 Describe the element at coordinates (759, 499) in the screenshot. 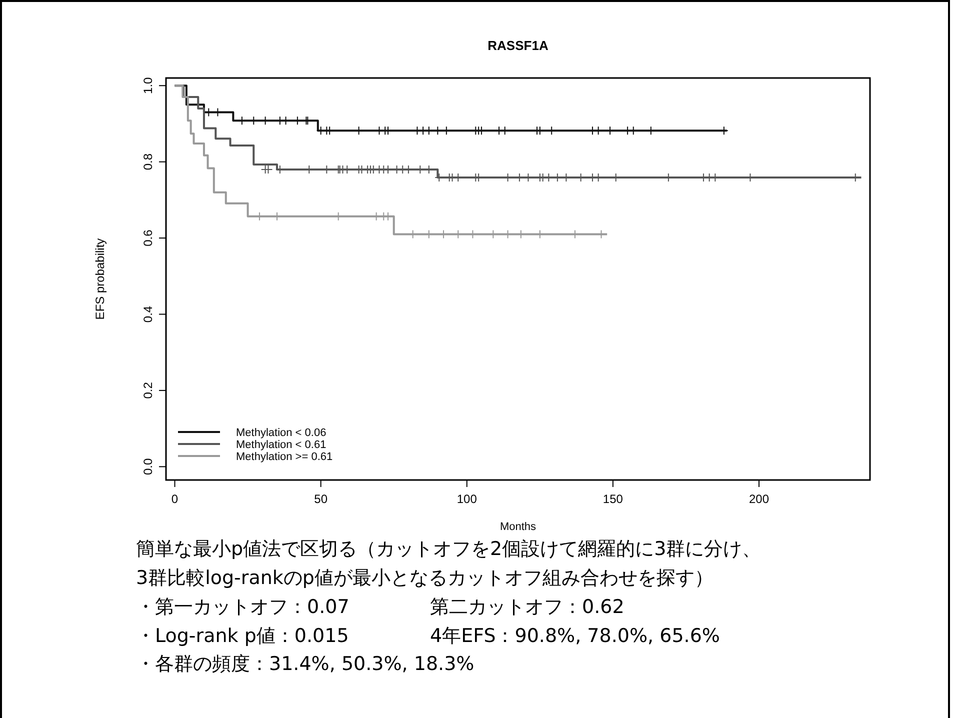

I see `x-tick-label: 200` at that location.